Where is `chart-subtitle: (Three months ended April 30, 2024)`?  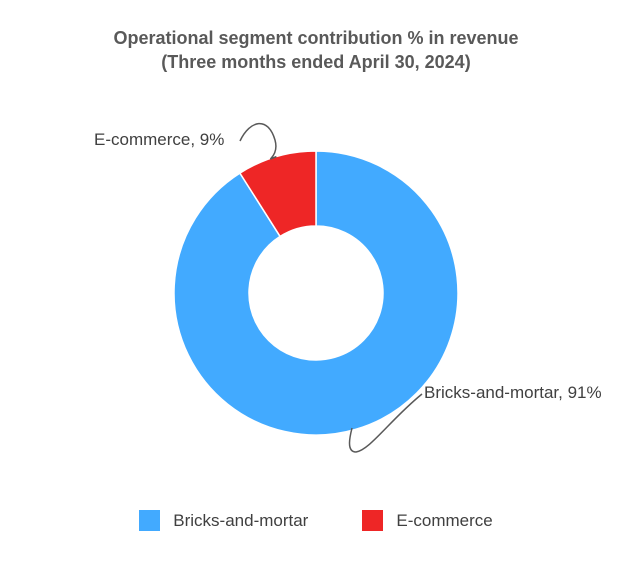
chart-subtitle: (Three months ended April 30, 2024) is located at coordinates (316, 62).